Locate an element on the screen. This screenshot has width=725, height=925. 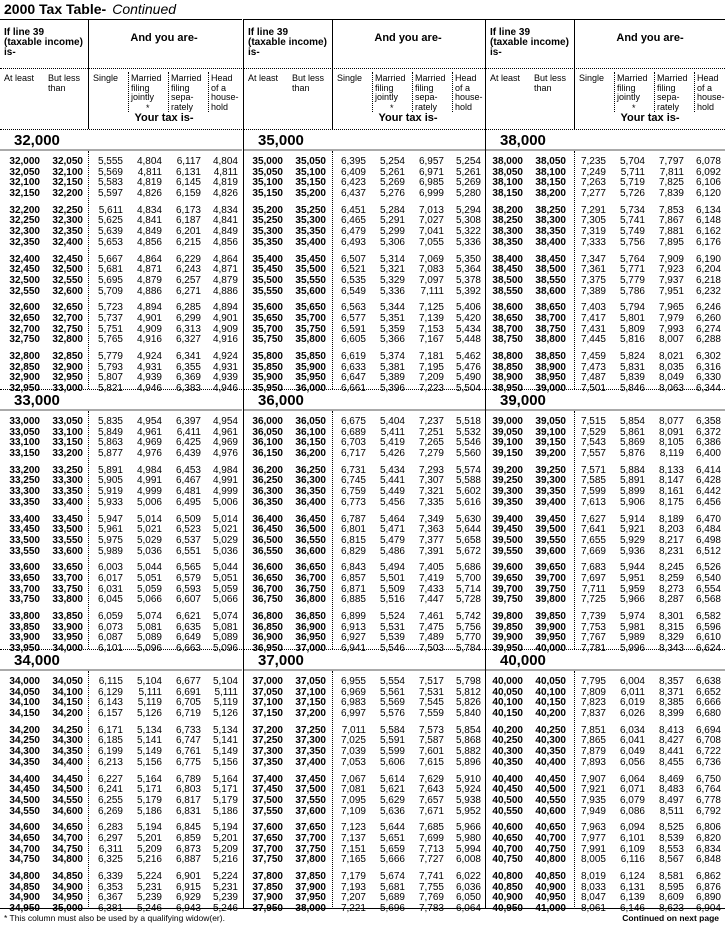
head-of-household-cell: 6,526 is located at coordinates (708, 568).